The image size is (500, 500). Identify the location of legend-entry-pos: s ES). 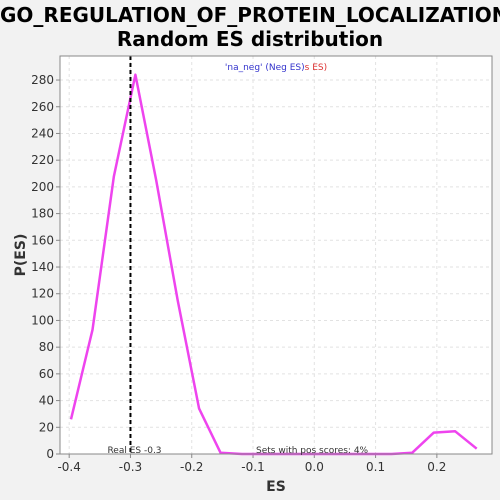
(316, 68).